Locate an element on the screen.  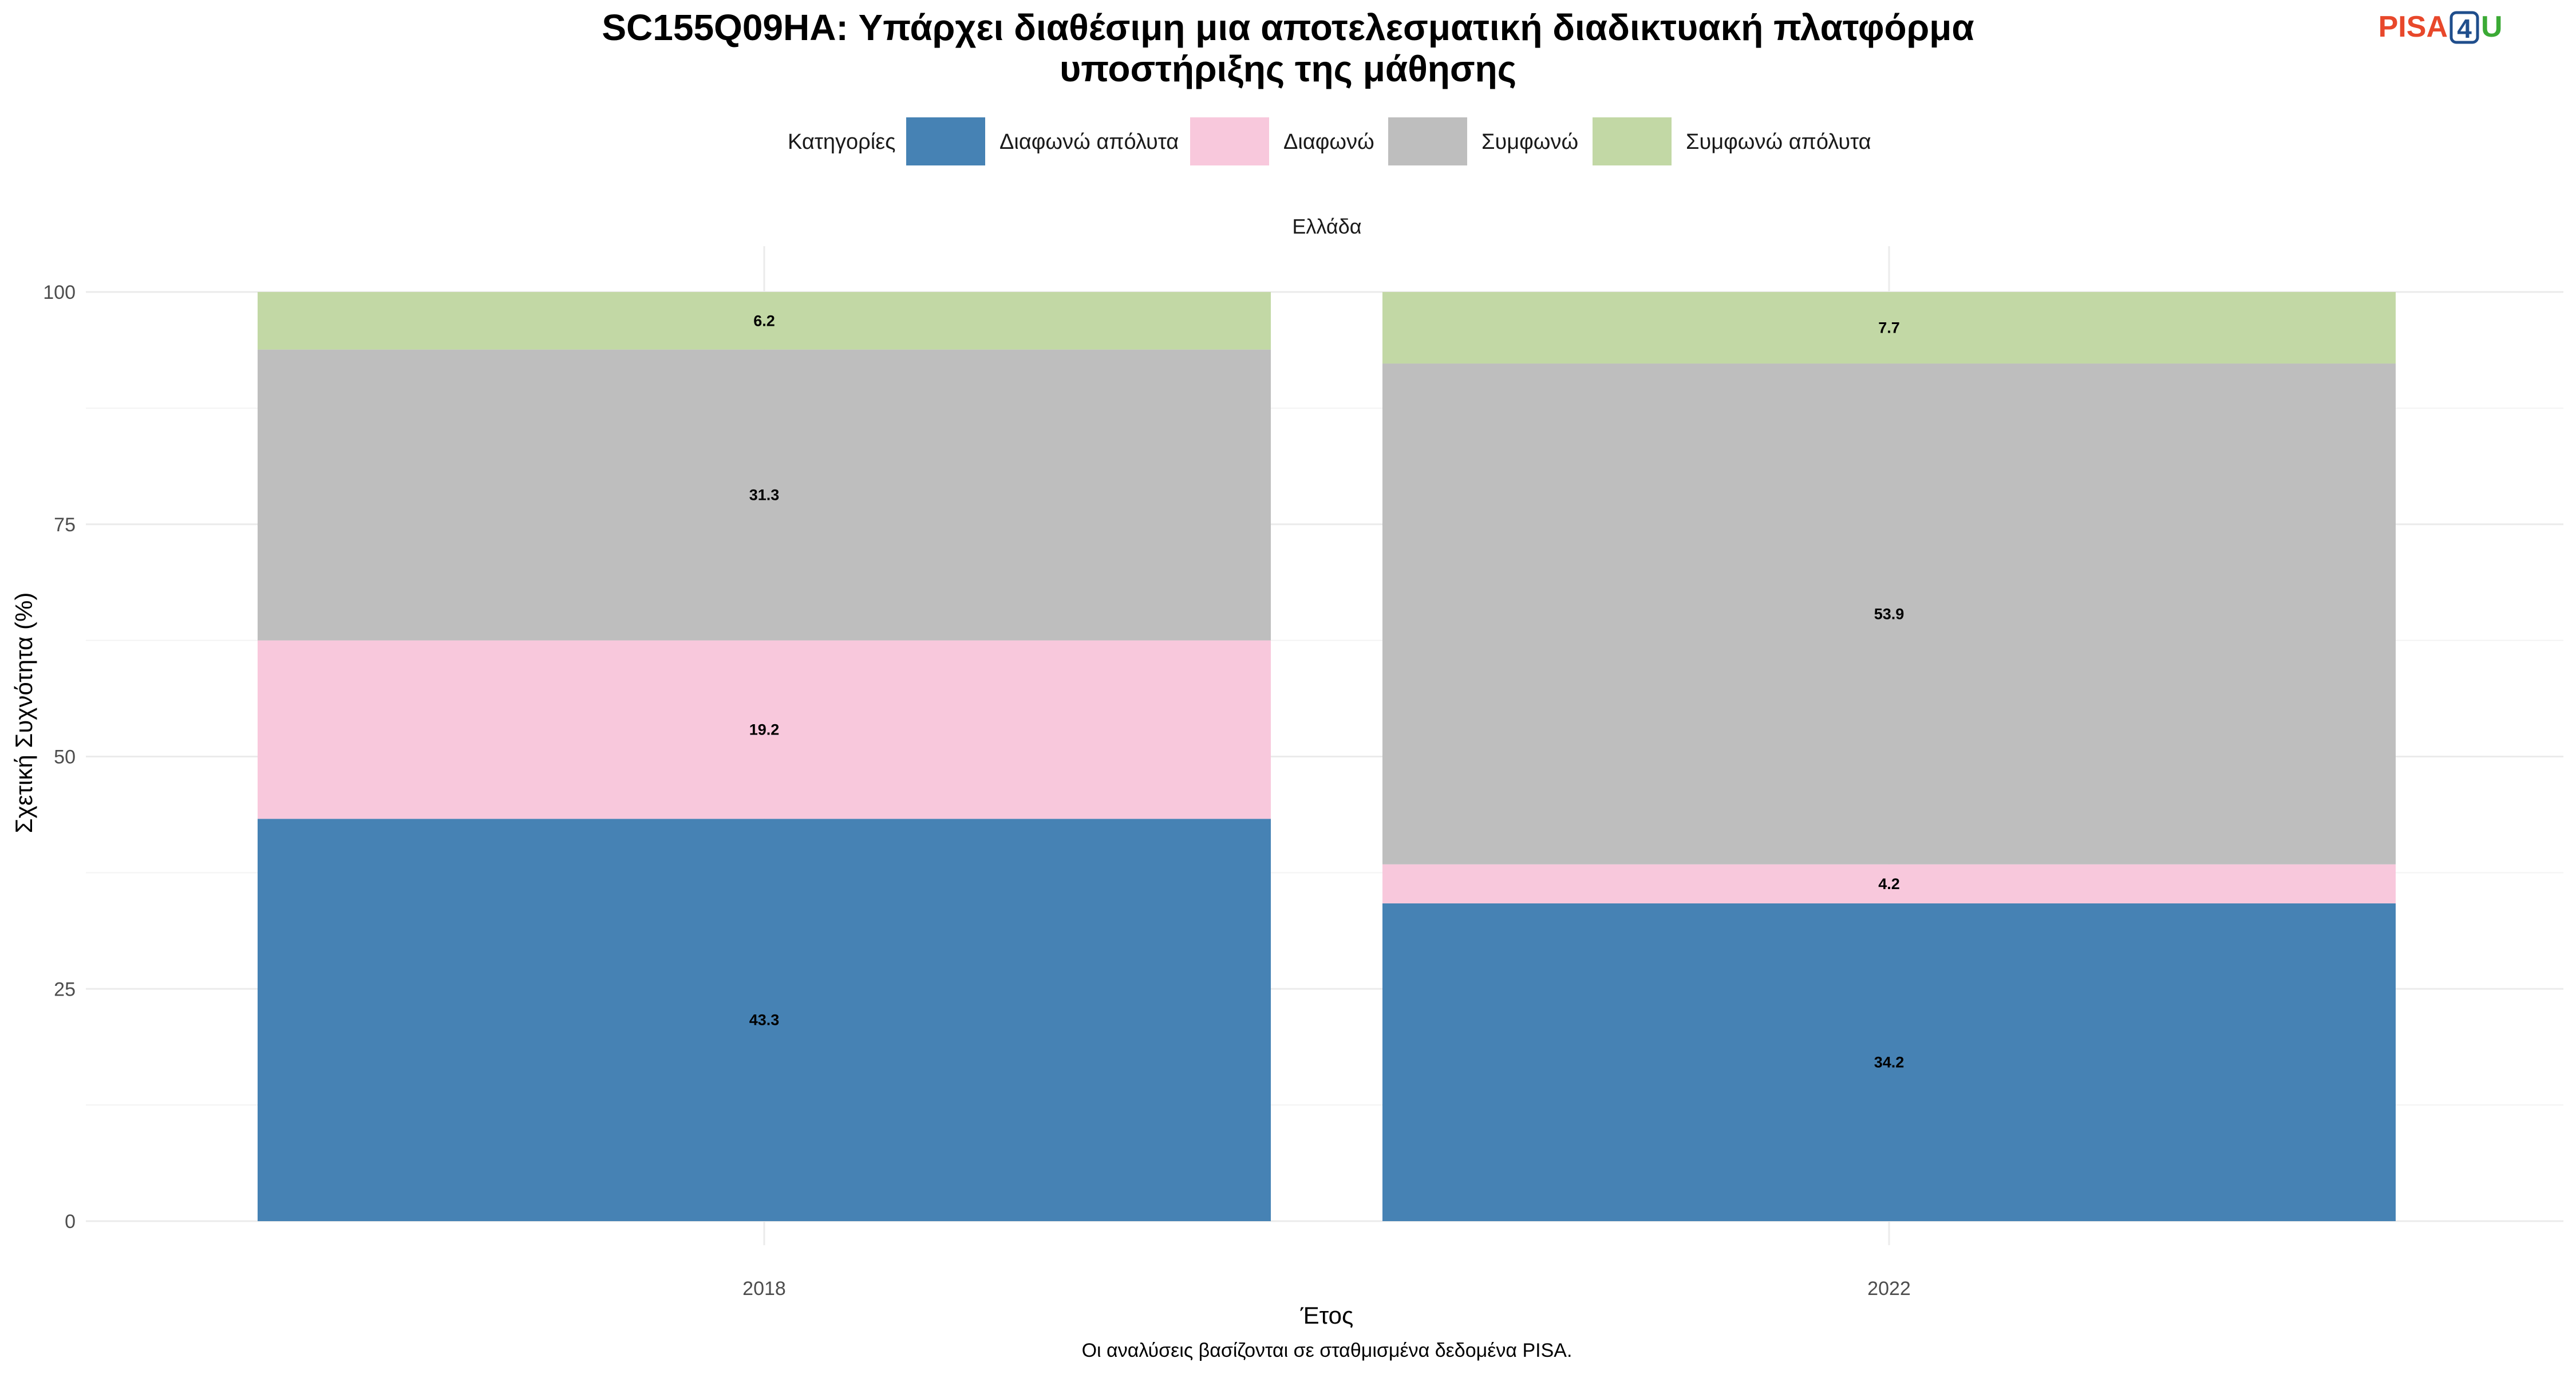
legend-title: Κατηγορίες is located at coordinates (841, 142).